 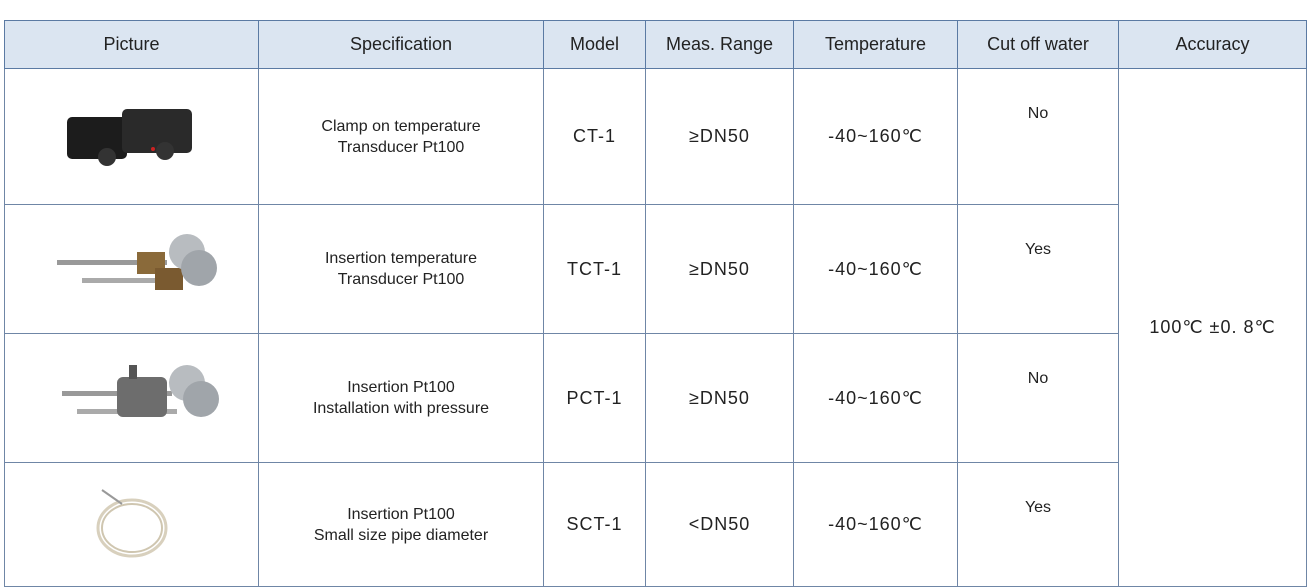 I want to click on column-header: Specification, so click(x=401, y=44).